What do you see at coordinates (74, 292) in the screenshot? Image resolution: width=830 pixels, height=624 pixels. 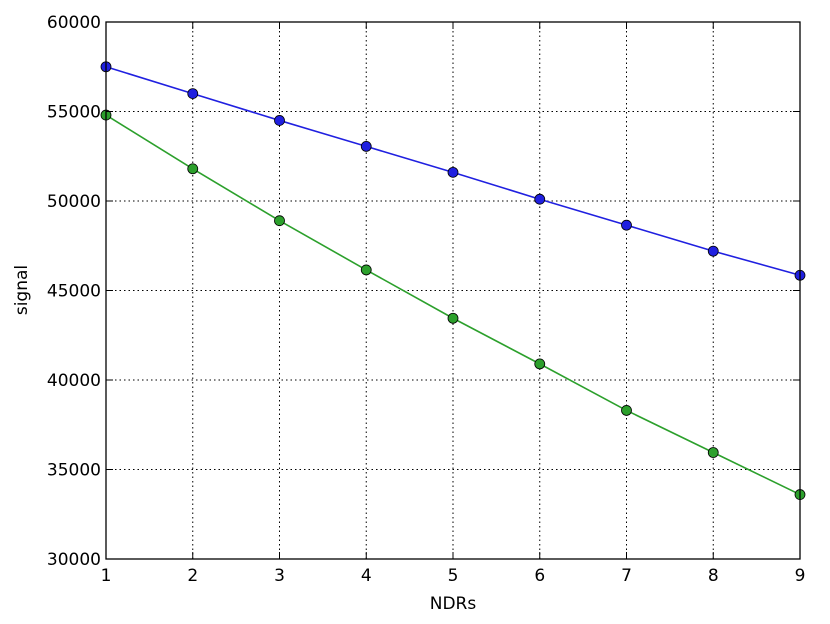 I see `y-tick-label: 45000` at bounding box center [74, 292].